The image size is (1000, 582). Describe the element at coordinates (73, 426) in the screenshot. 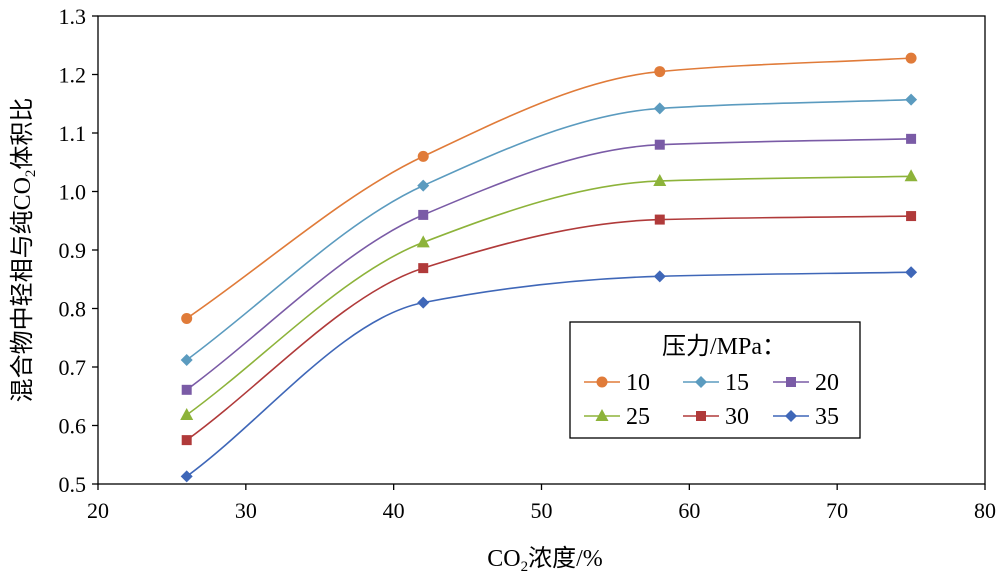

I see `y-tick-label: 0.6` at that location.